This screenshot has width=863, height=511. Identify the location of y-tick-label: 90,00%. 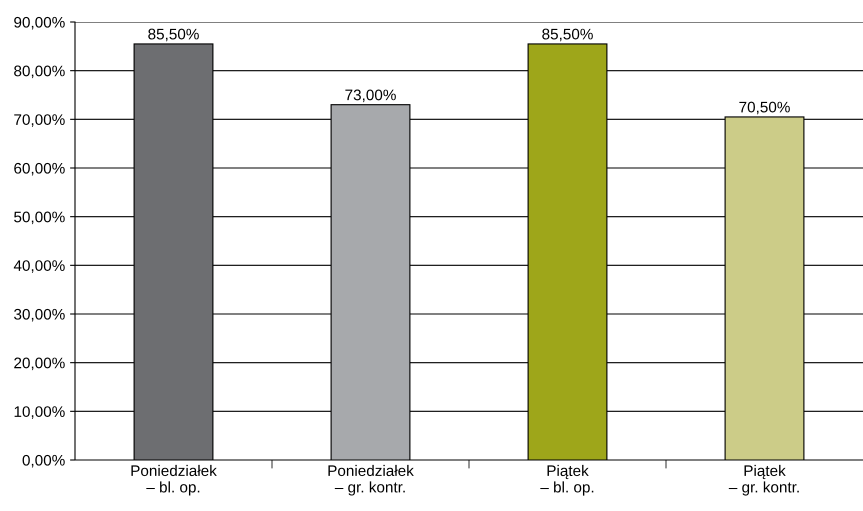
(39, 23).